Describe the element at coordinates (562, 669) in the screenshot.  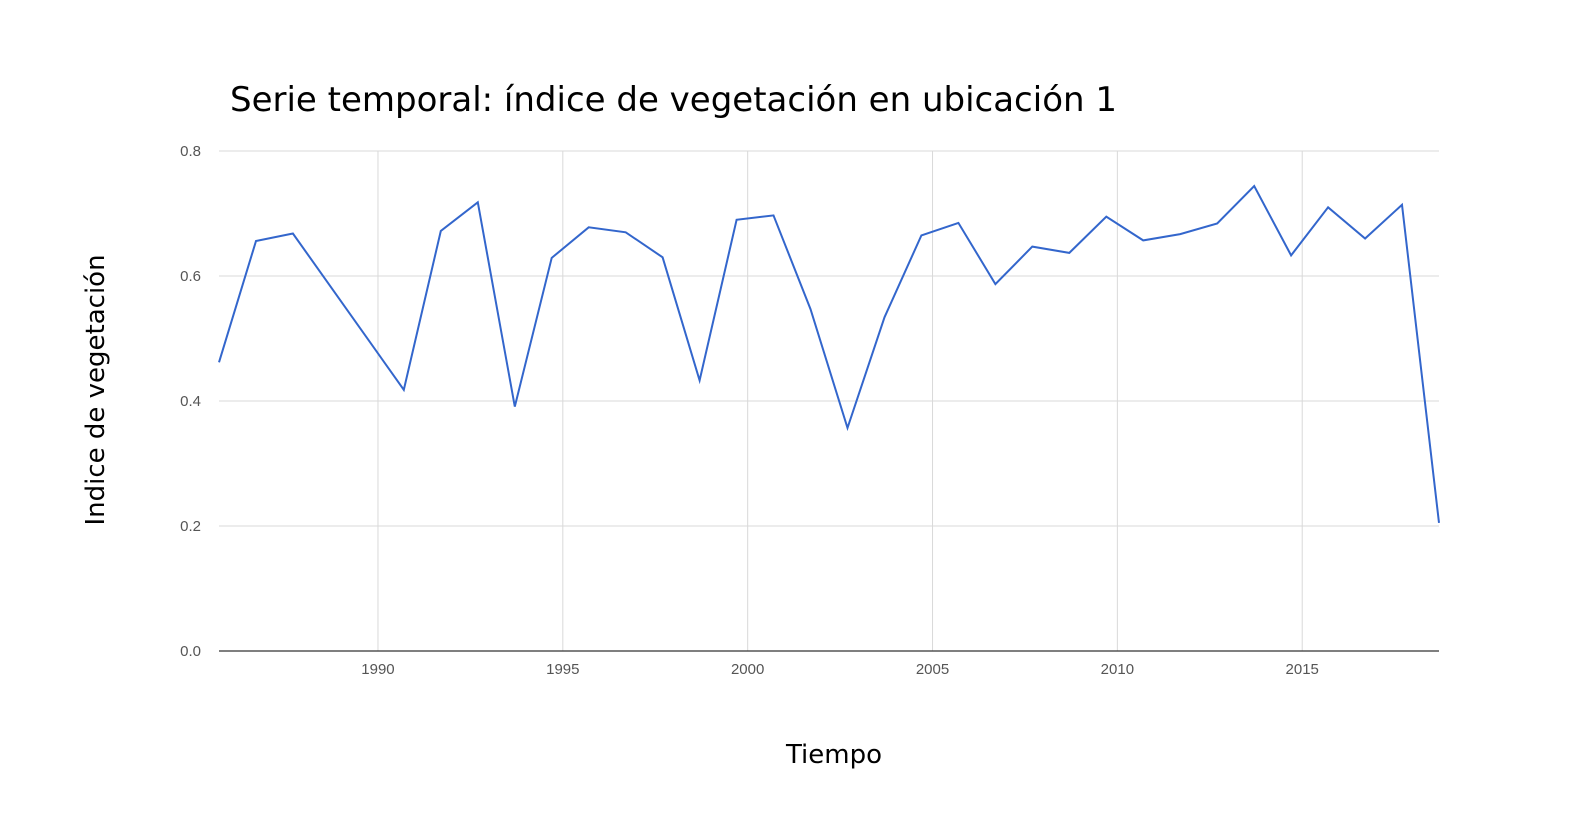
I see `x-tick-label: 1995` at that location.